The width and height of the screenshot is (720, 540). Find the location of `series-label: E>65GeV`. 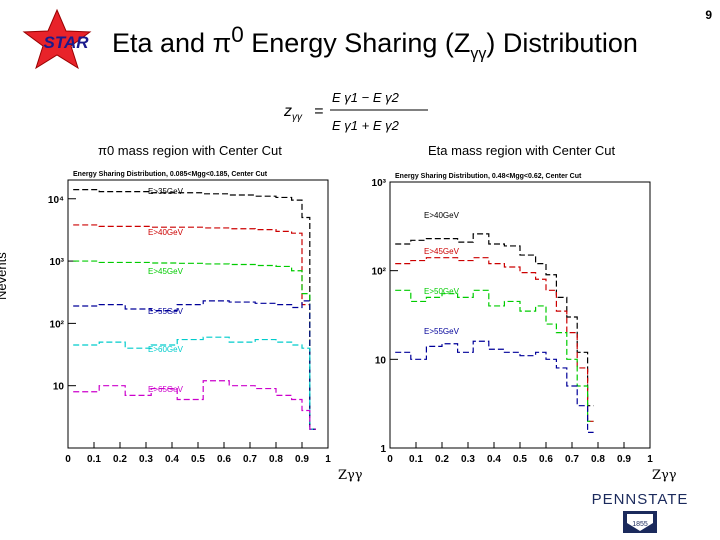

series-label: E>65GeV is located at coordinates (166, 389).